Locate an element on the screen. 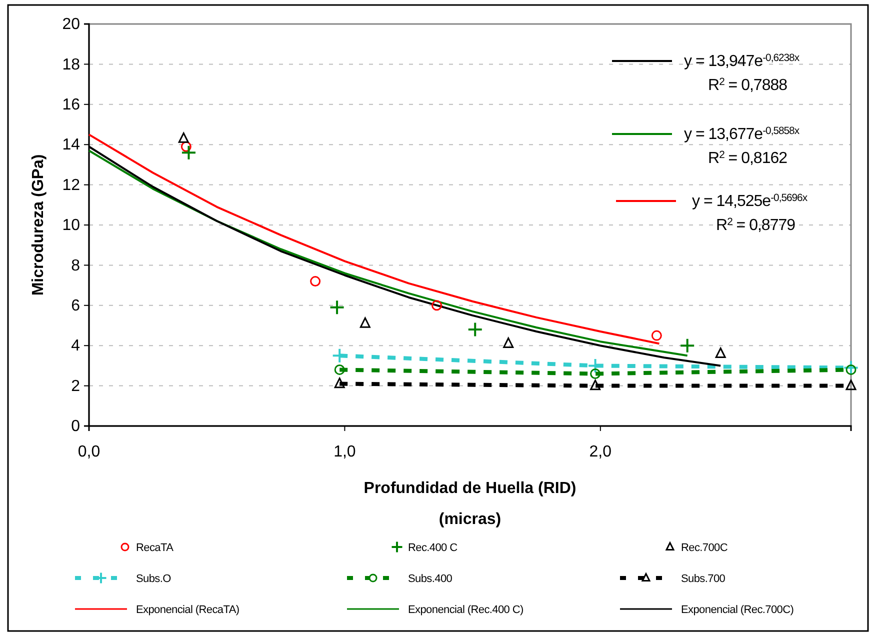  legend-label: Rec.400 C is located at coordinates (433, 548).